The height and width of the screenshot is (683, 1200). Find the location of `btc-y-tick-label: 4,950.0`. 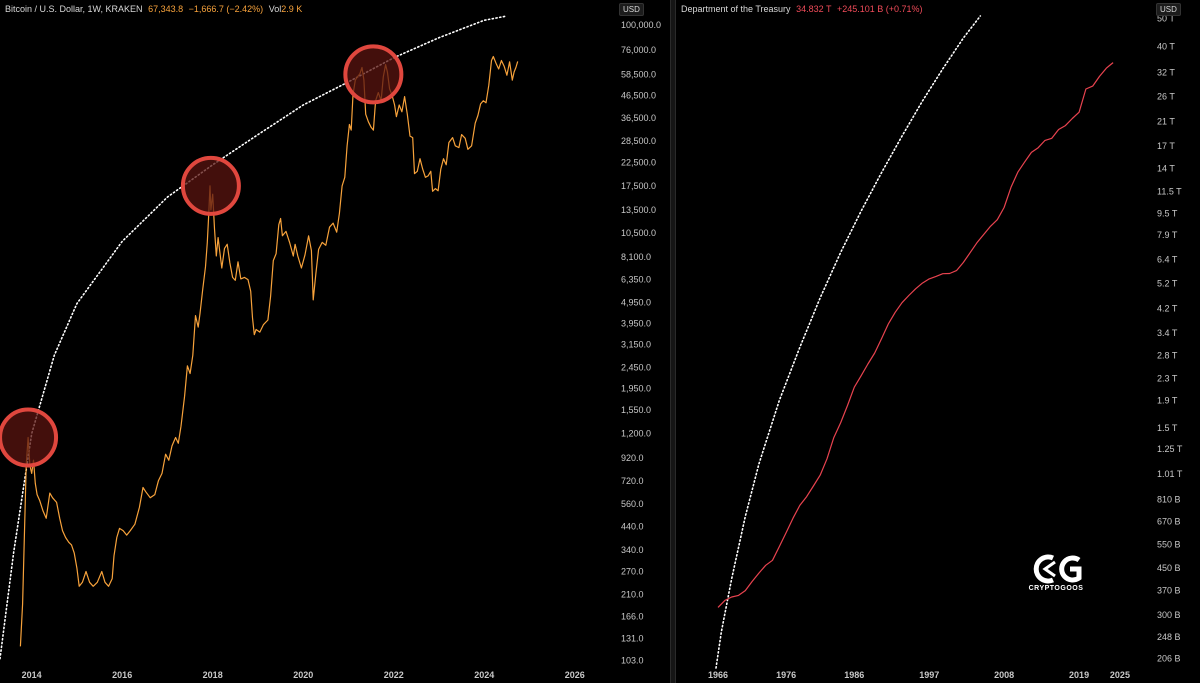

btc-y-tick-label: 4,950.0 is located at coordinates (636, 303).